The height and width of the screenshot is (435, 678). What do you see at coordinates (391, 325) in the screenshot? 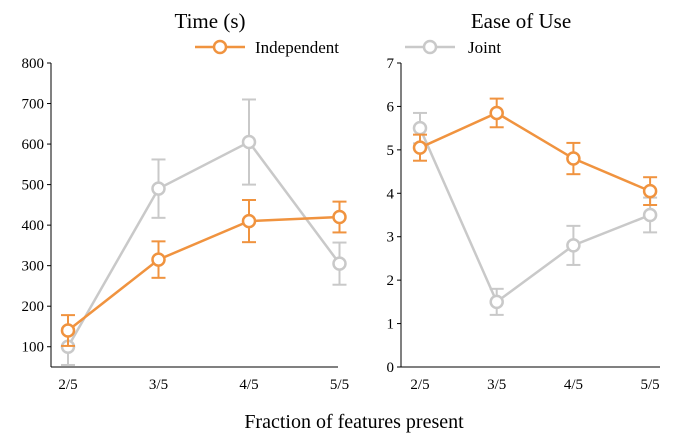
I see `y-tick-label: 1` at bounding box center [391, 325].